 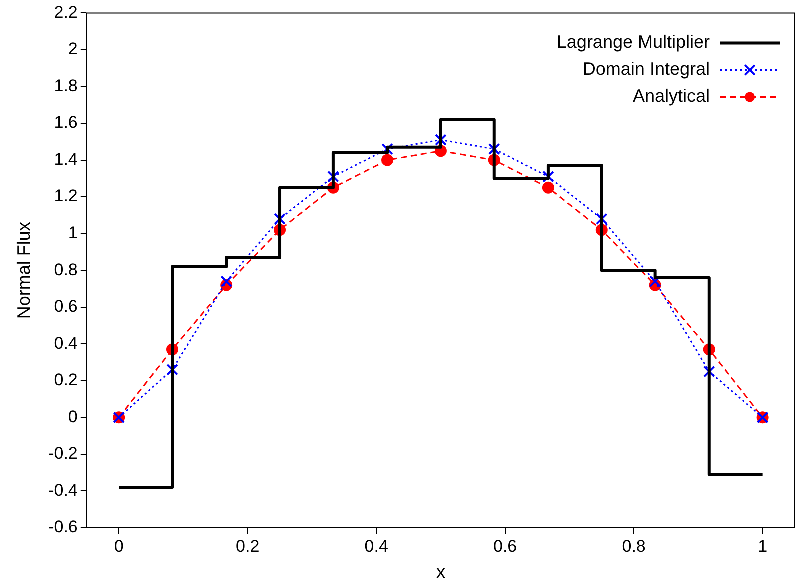 What do you see at coordinates (376, 546) in the screenshot?
I see `x-tick-label: 0.4` at bounding box center [376, 546].